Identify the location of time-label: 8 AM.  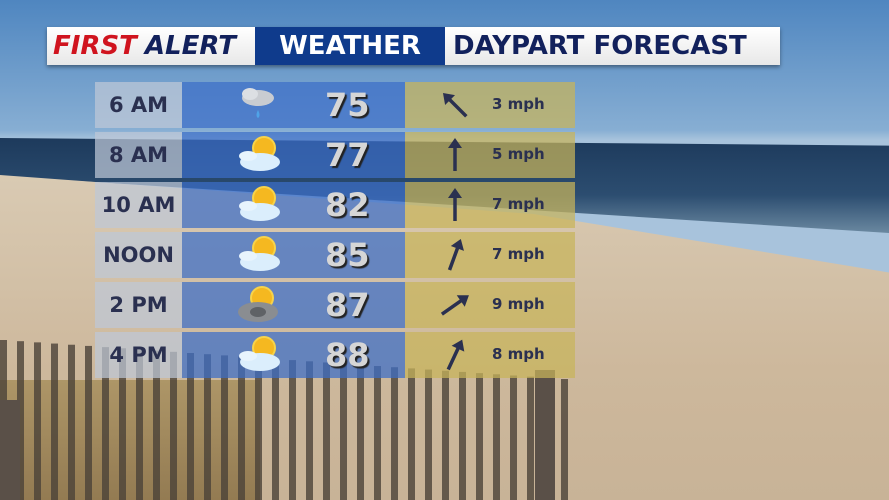
(138, 155).